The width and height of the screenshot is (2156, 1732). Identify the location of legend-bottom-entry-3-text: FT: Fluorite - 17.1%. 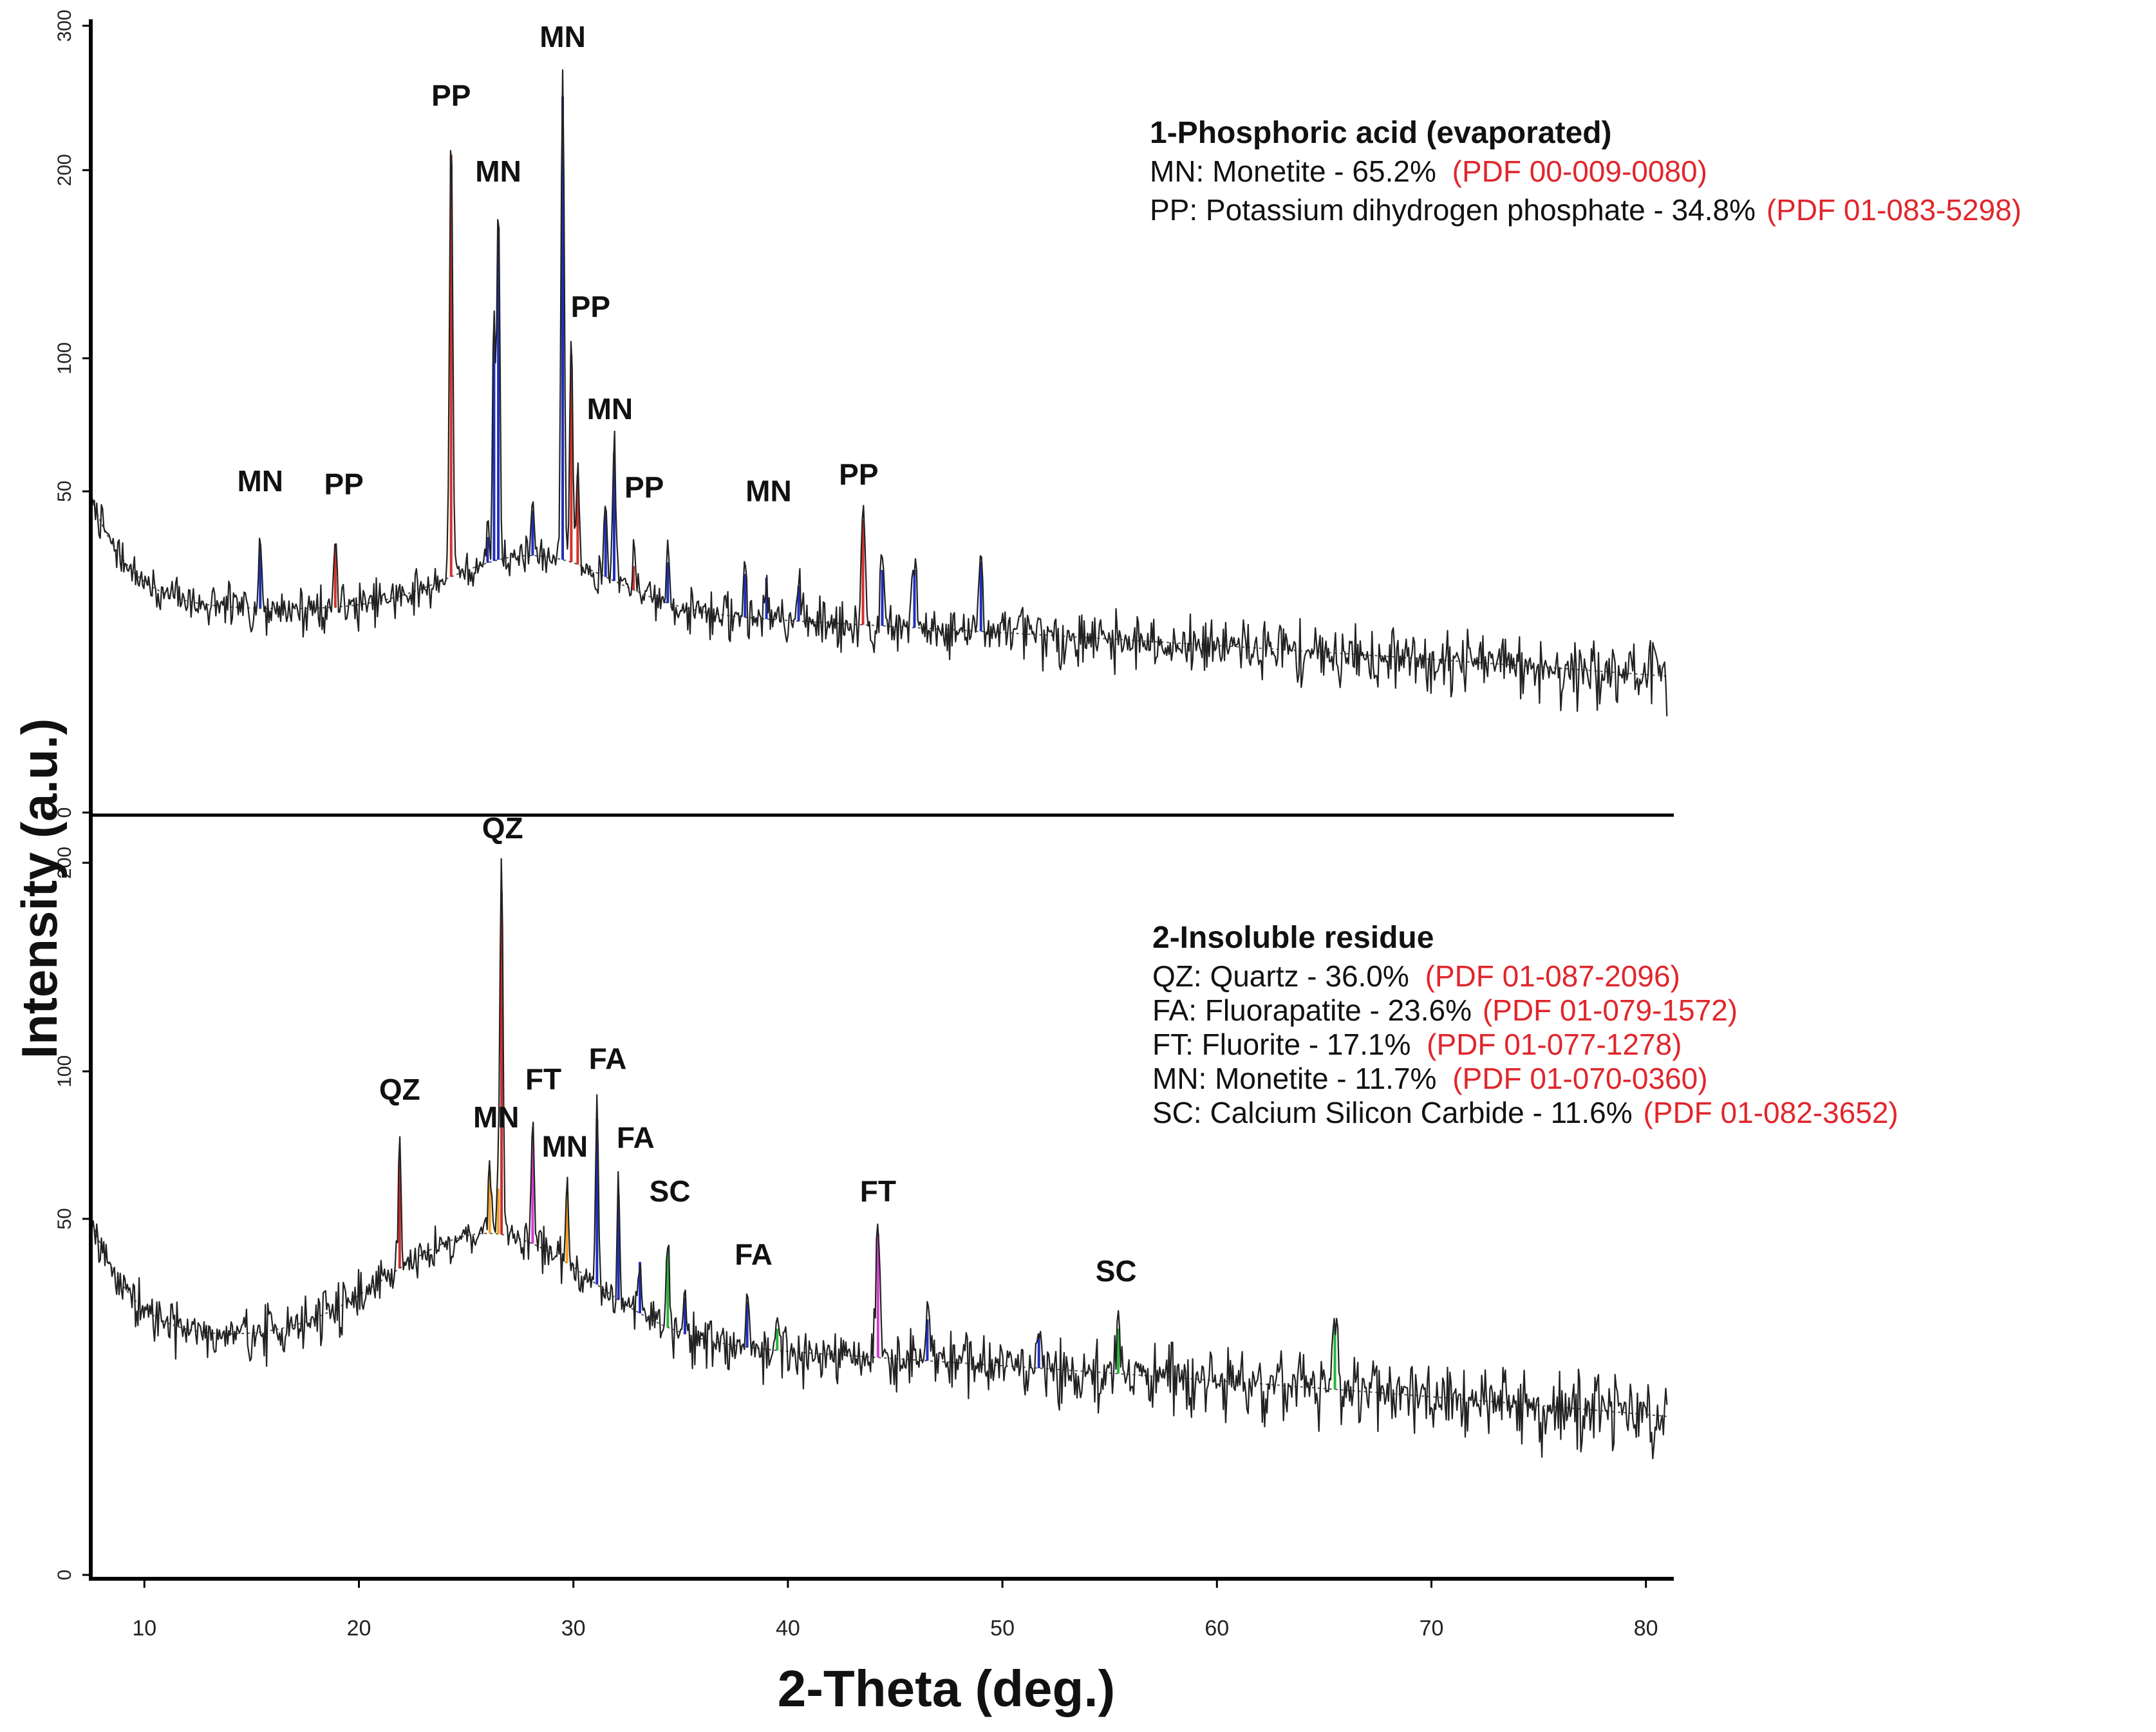
(1281, 1044).